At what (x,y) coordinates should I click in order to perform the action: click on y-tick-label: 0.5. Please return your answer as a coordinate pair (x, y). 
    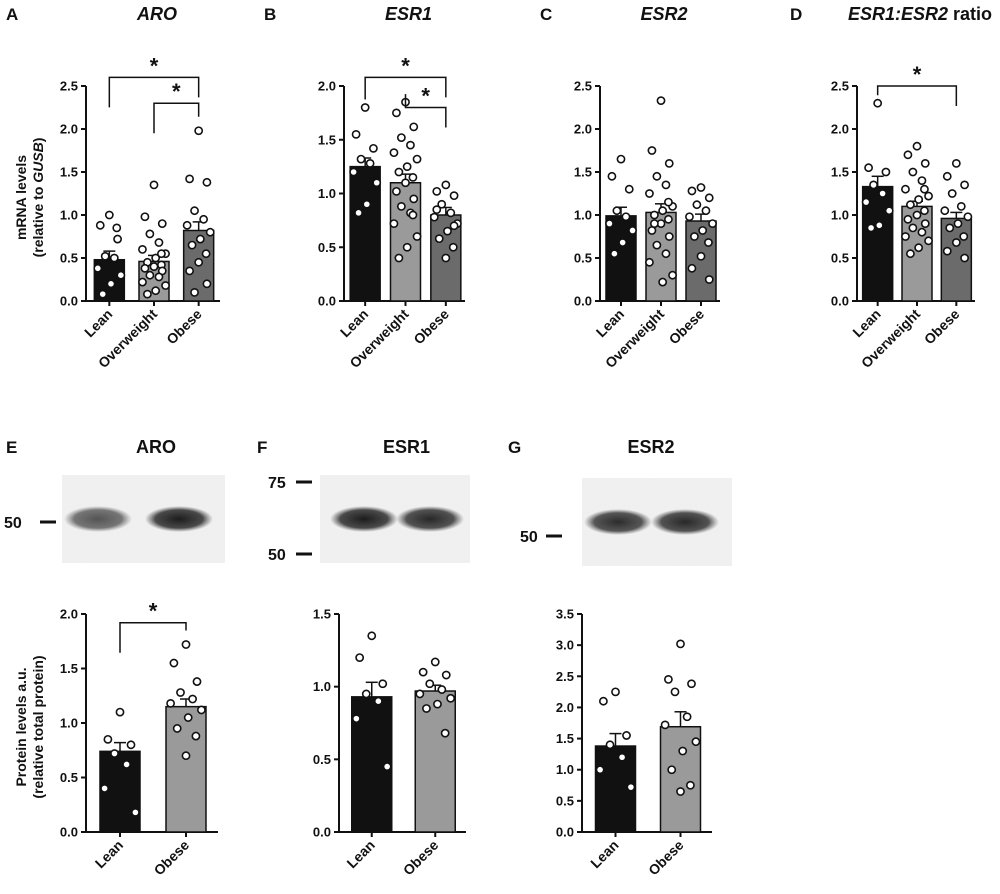
    Looking at the image, I should click on (565, 800).